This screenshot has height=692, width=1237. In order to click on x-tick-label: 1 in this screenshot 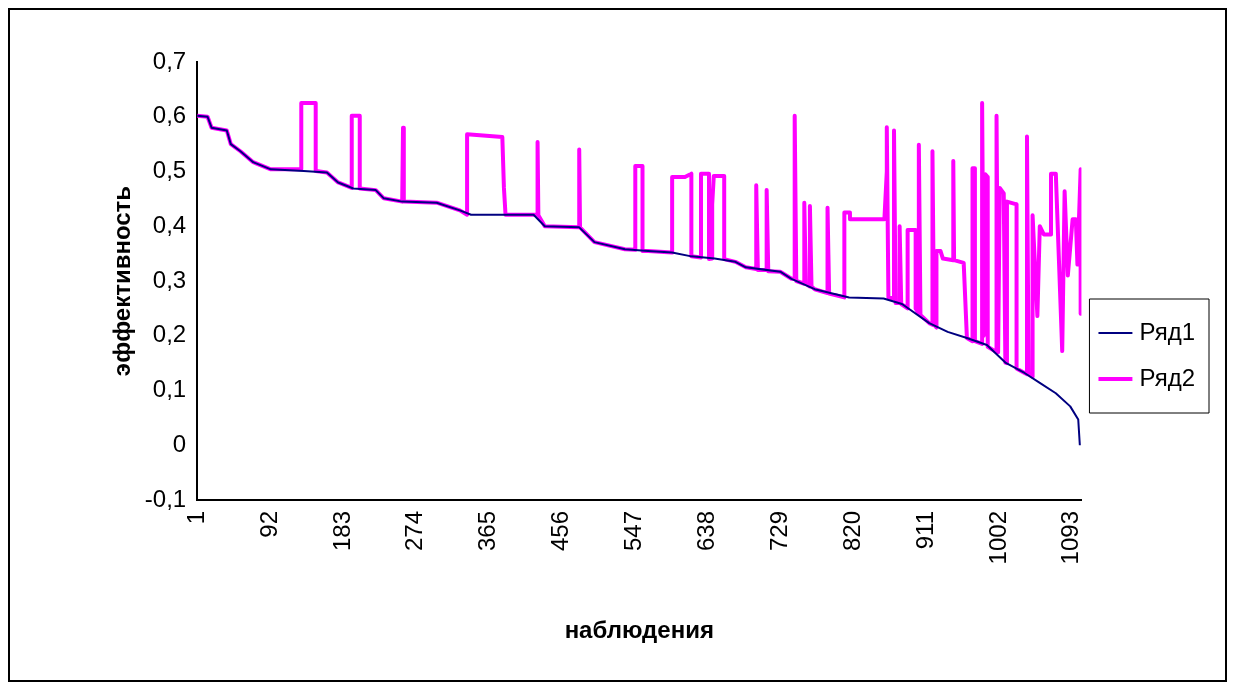, I will do `click(195, 518)`.